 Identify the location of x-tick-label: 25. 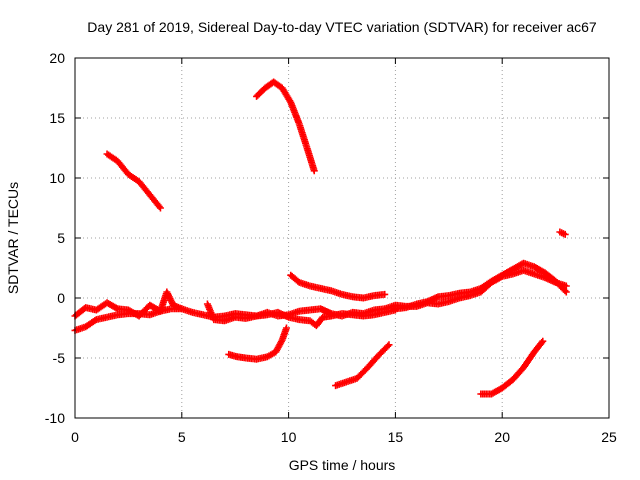
(609, 437).